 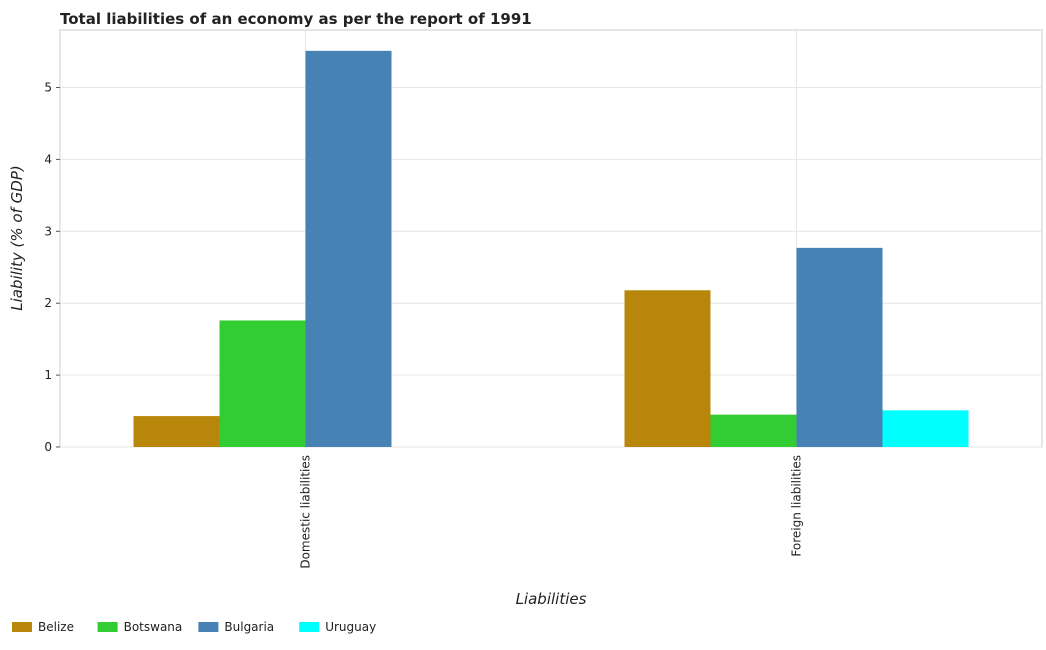 What do you see at coordinates (797, 506) in the screenshot?
I see `x-tick-label: Foreign liabilities` at bounding box center [797, 506].